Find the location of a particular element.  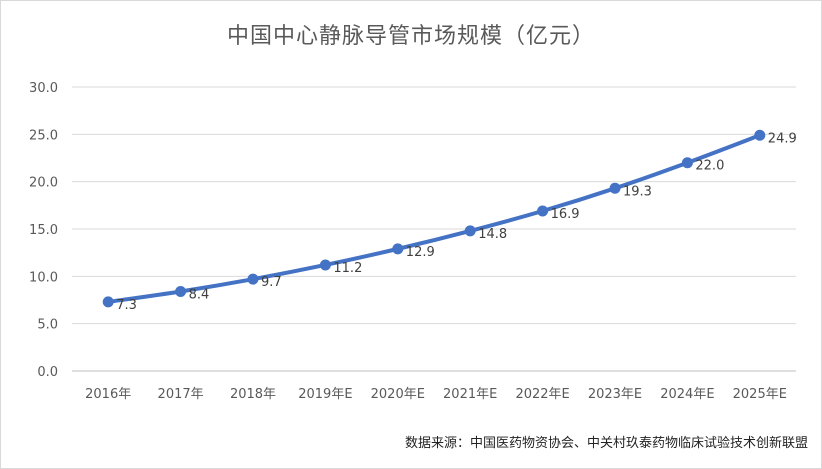

data-label: 14.8 is located at coordinates (492, 234).